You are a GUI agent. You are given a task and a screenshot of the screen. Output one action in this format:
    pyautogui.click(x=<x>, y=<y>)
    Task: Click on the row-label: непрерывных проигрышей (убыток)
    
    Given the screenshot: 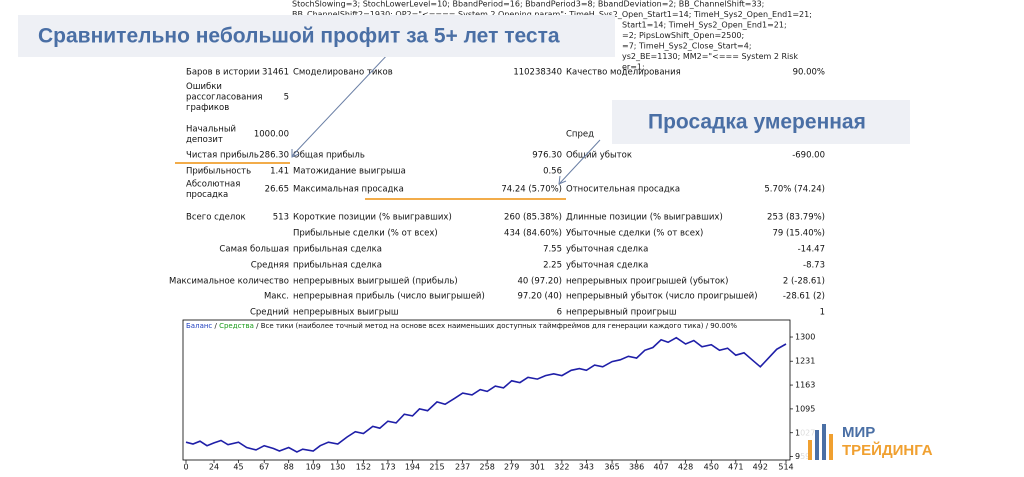 What is the action you would take?
    pyautogui.click(x=647, y=282)
    